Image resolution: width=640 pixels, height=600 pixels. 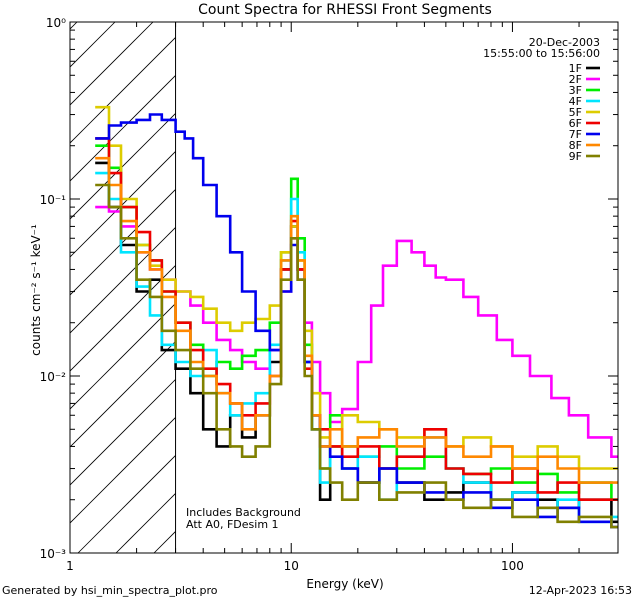 What do you see at coordinates (232, 524) in the screenshot?
I see `attenuator-note: Att A0, FDesim 1` at bounding box center [232, 524].